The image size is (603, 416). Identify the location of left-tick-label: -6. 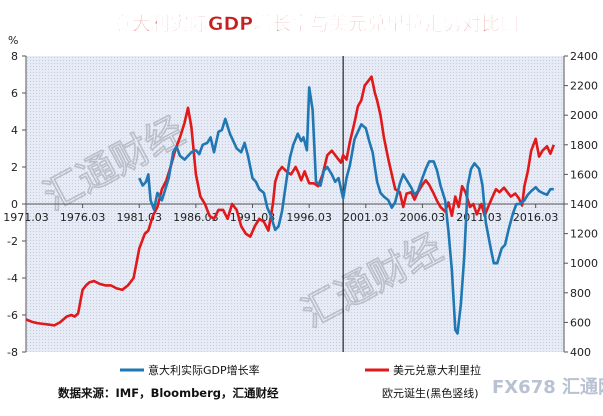
(12, 315).